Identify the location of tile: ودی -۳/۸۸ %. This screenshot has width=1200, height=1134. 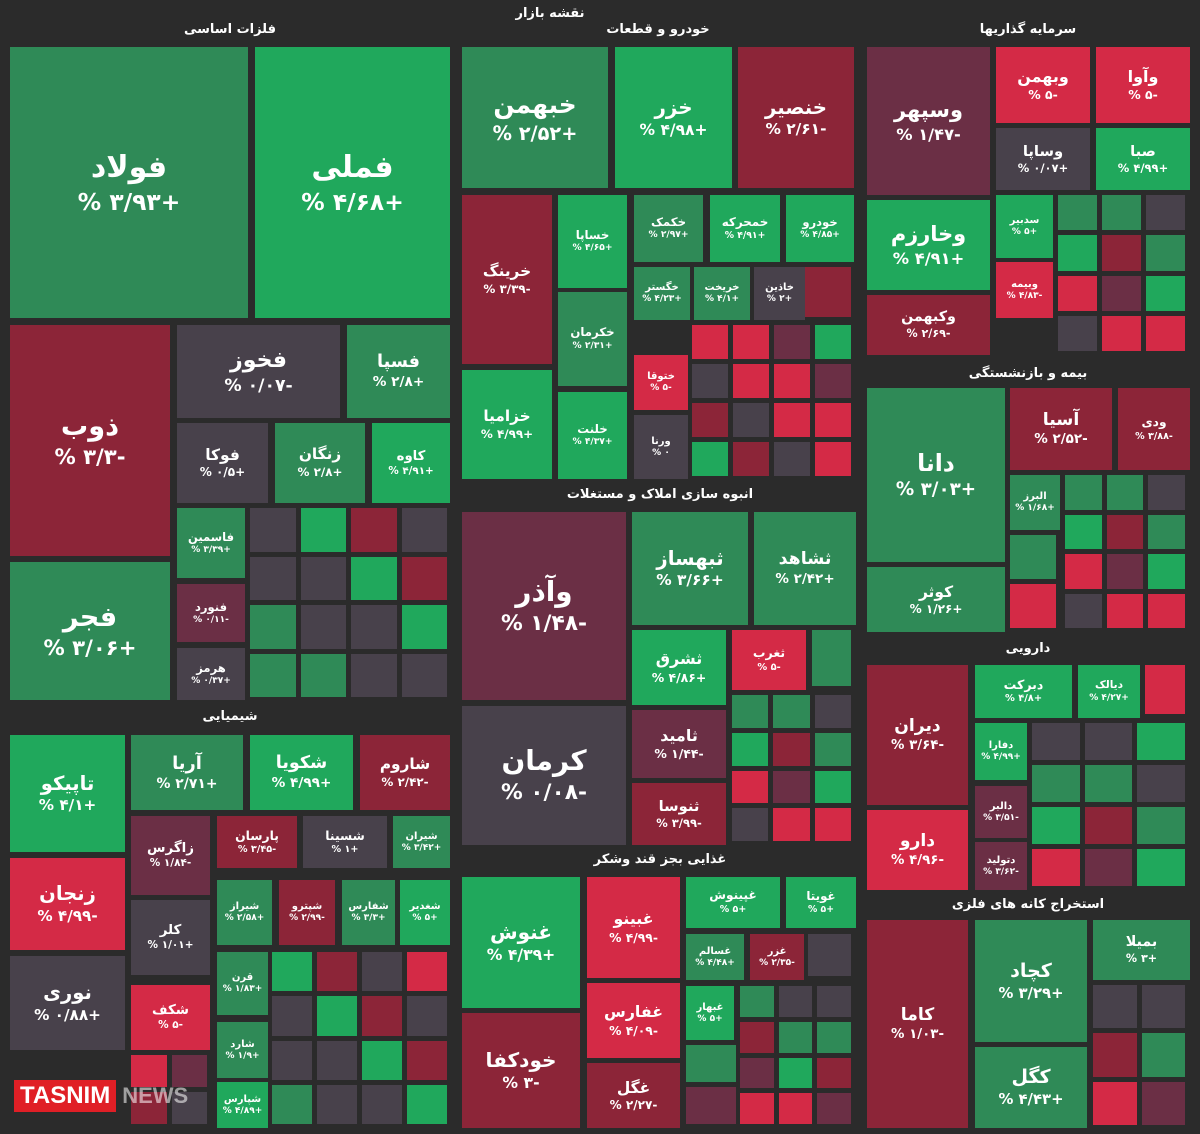
(1154, 429).